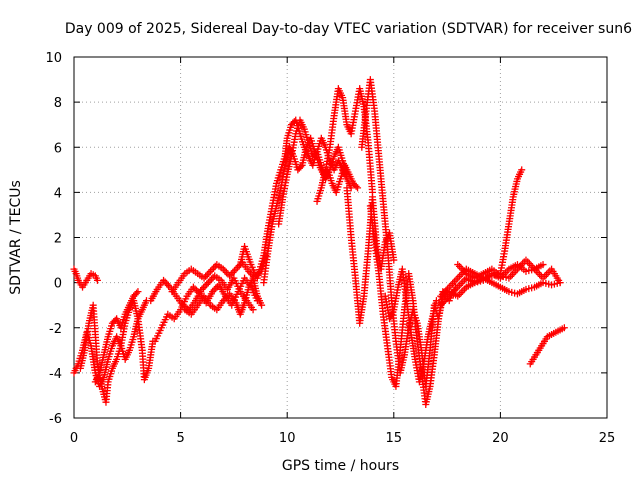 This screenshot has width=640, height=480. Describe the element at coordinates (344, 145) in the screenshot. I see `series-s12` at that location.